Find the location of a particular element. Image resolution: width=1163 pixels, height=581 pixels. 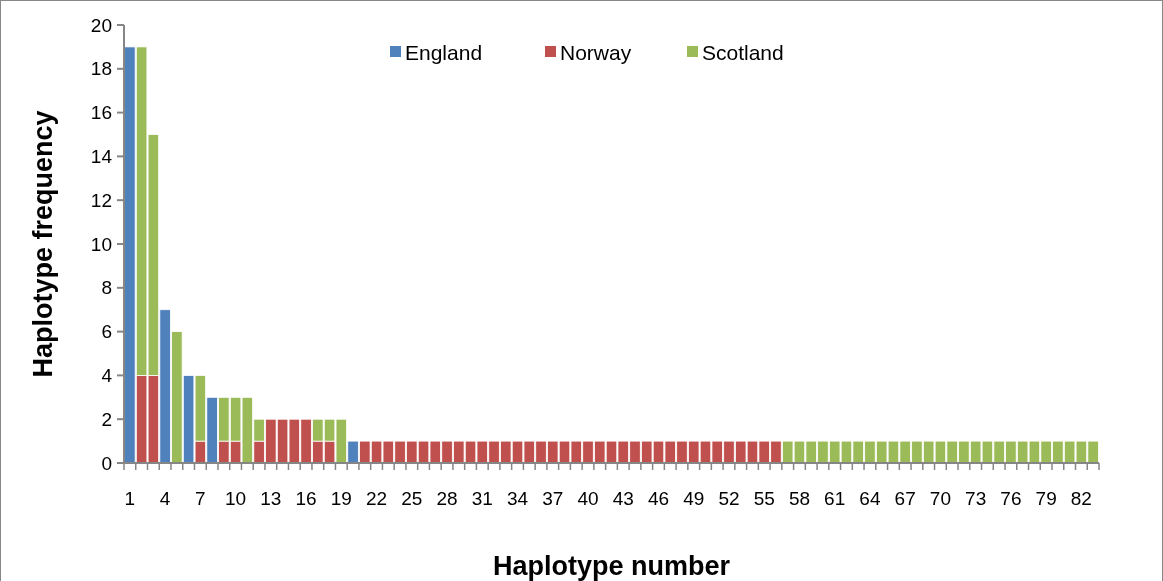

x-axis-title: Haplotype number is located at coordinates (611, 566).